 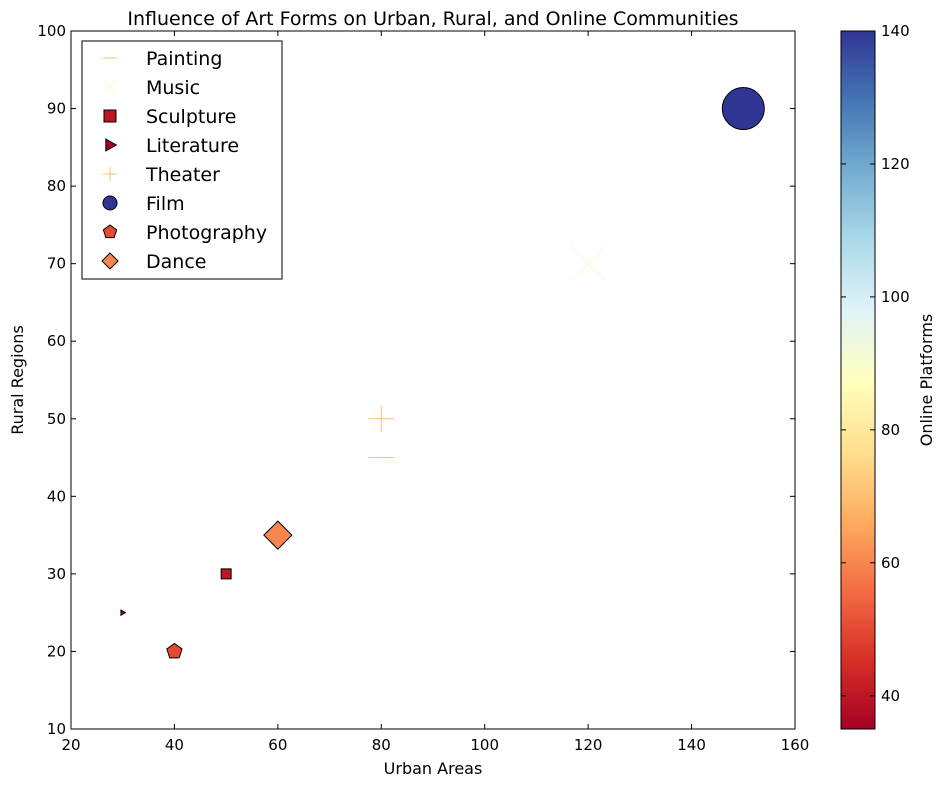 What do you see at coordinates (110, 261) in the screenshot?
I see `legend-marker-dance` at bounding box center [110, 261].